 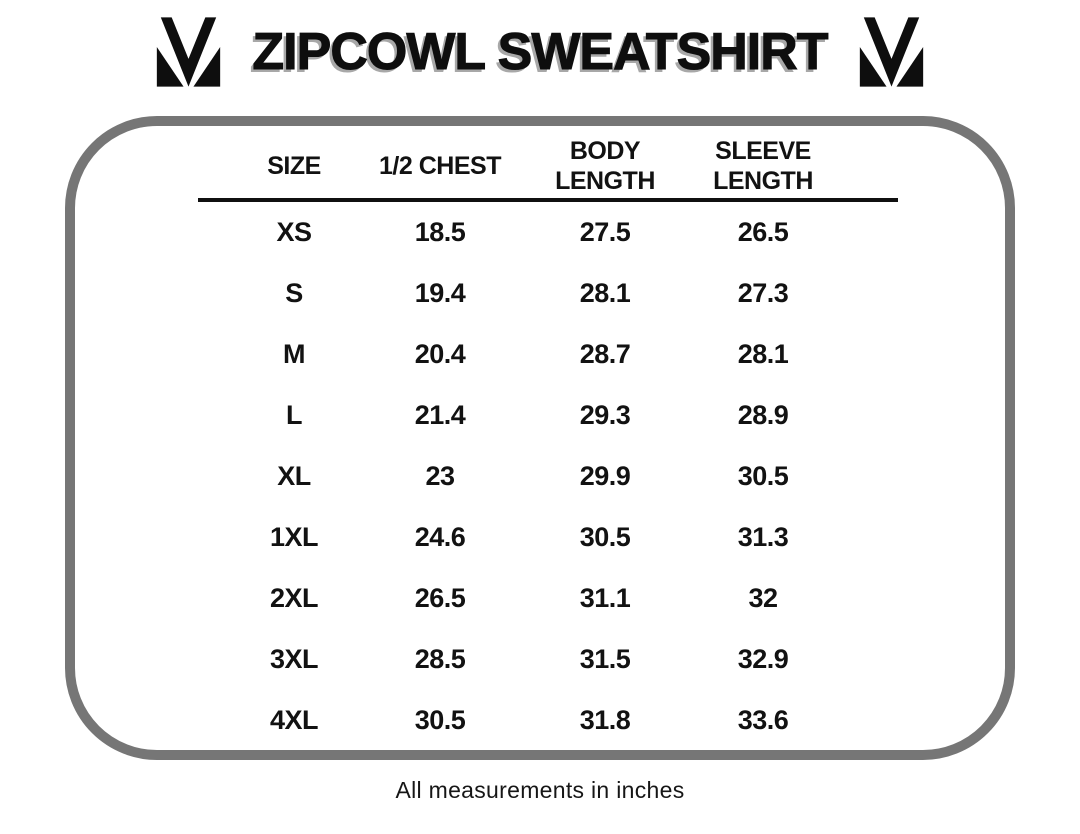 I want to click on column-header-size: SIZE, so click(x=294, y=166).